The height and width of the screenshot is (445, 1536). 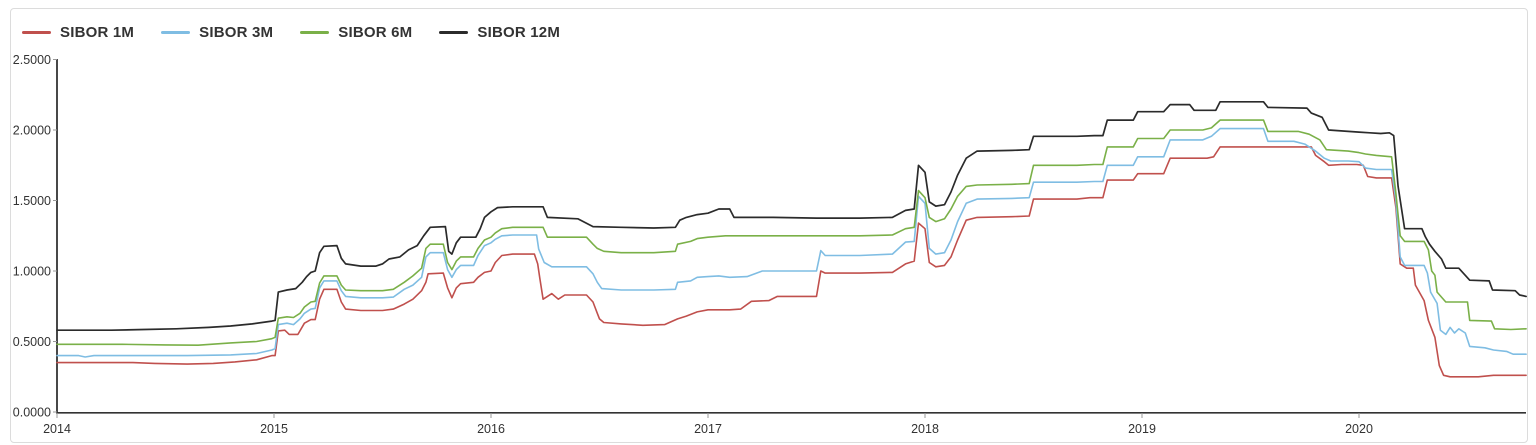 I want to click on x-axis-tick-label: 2016, so click(x=491, y=429).